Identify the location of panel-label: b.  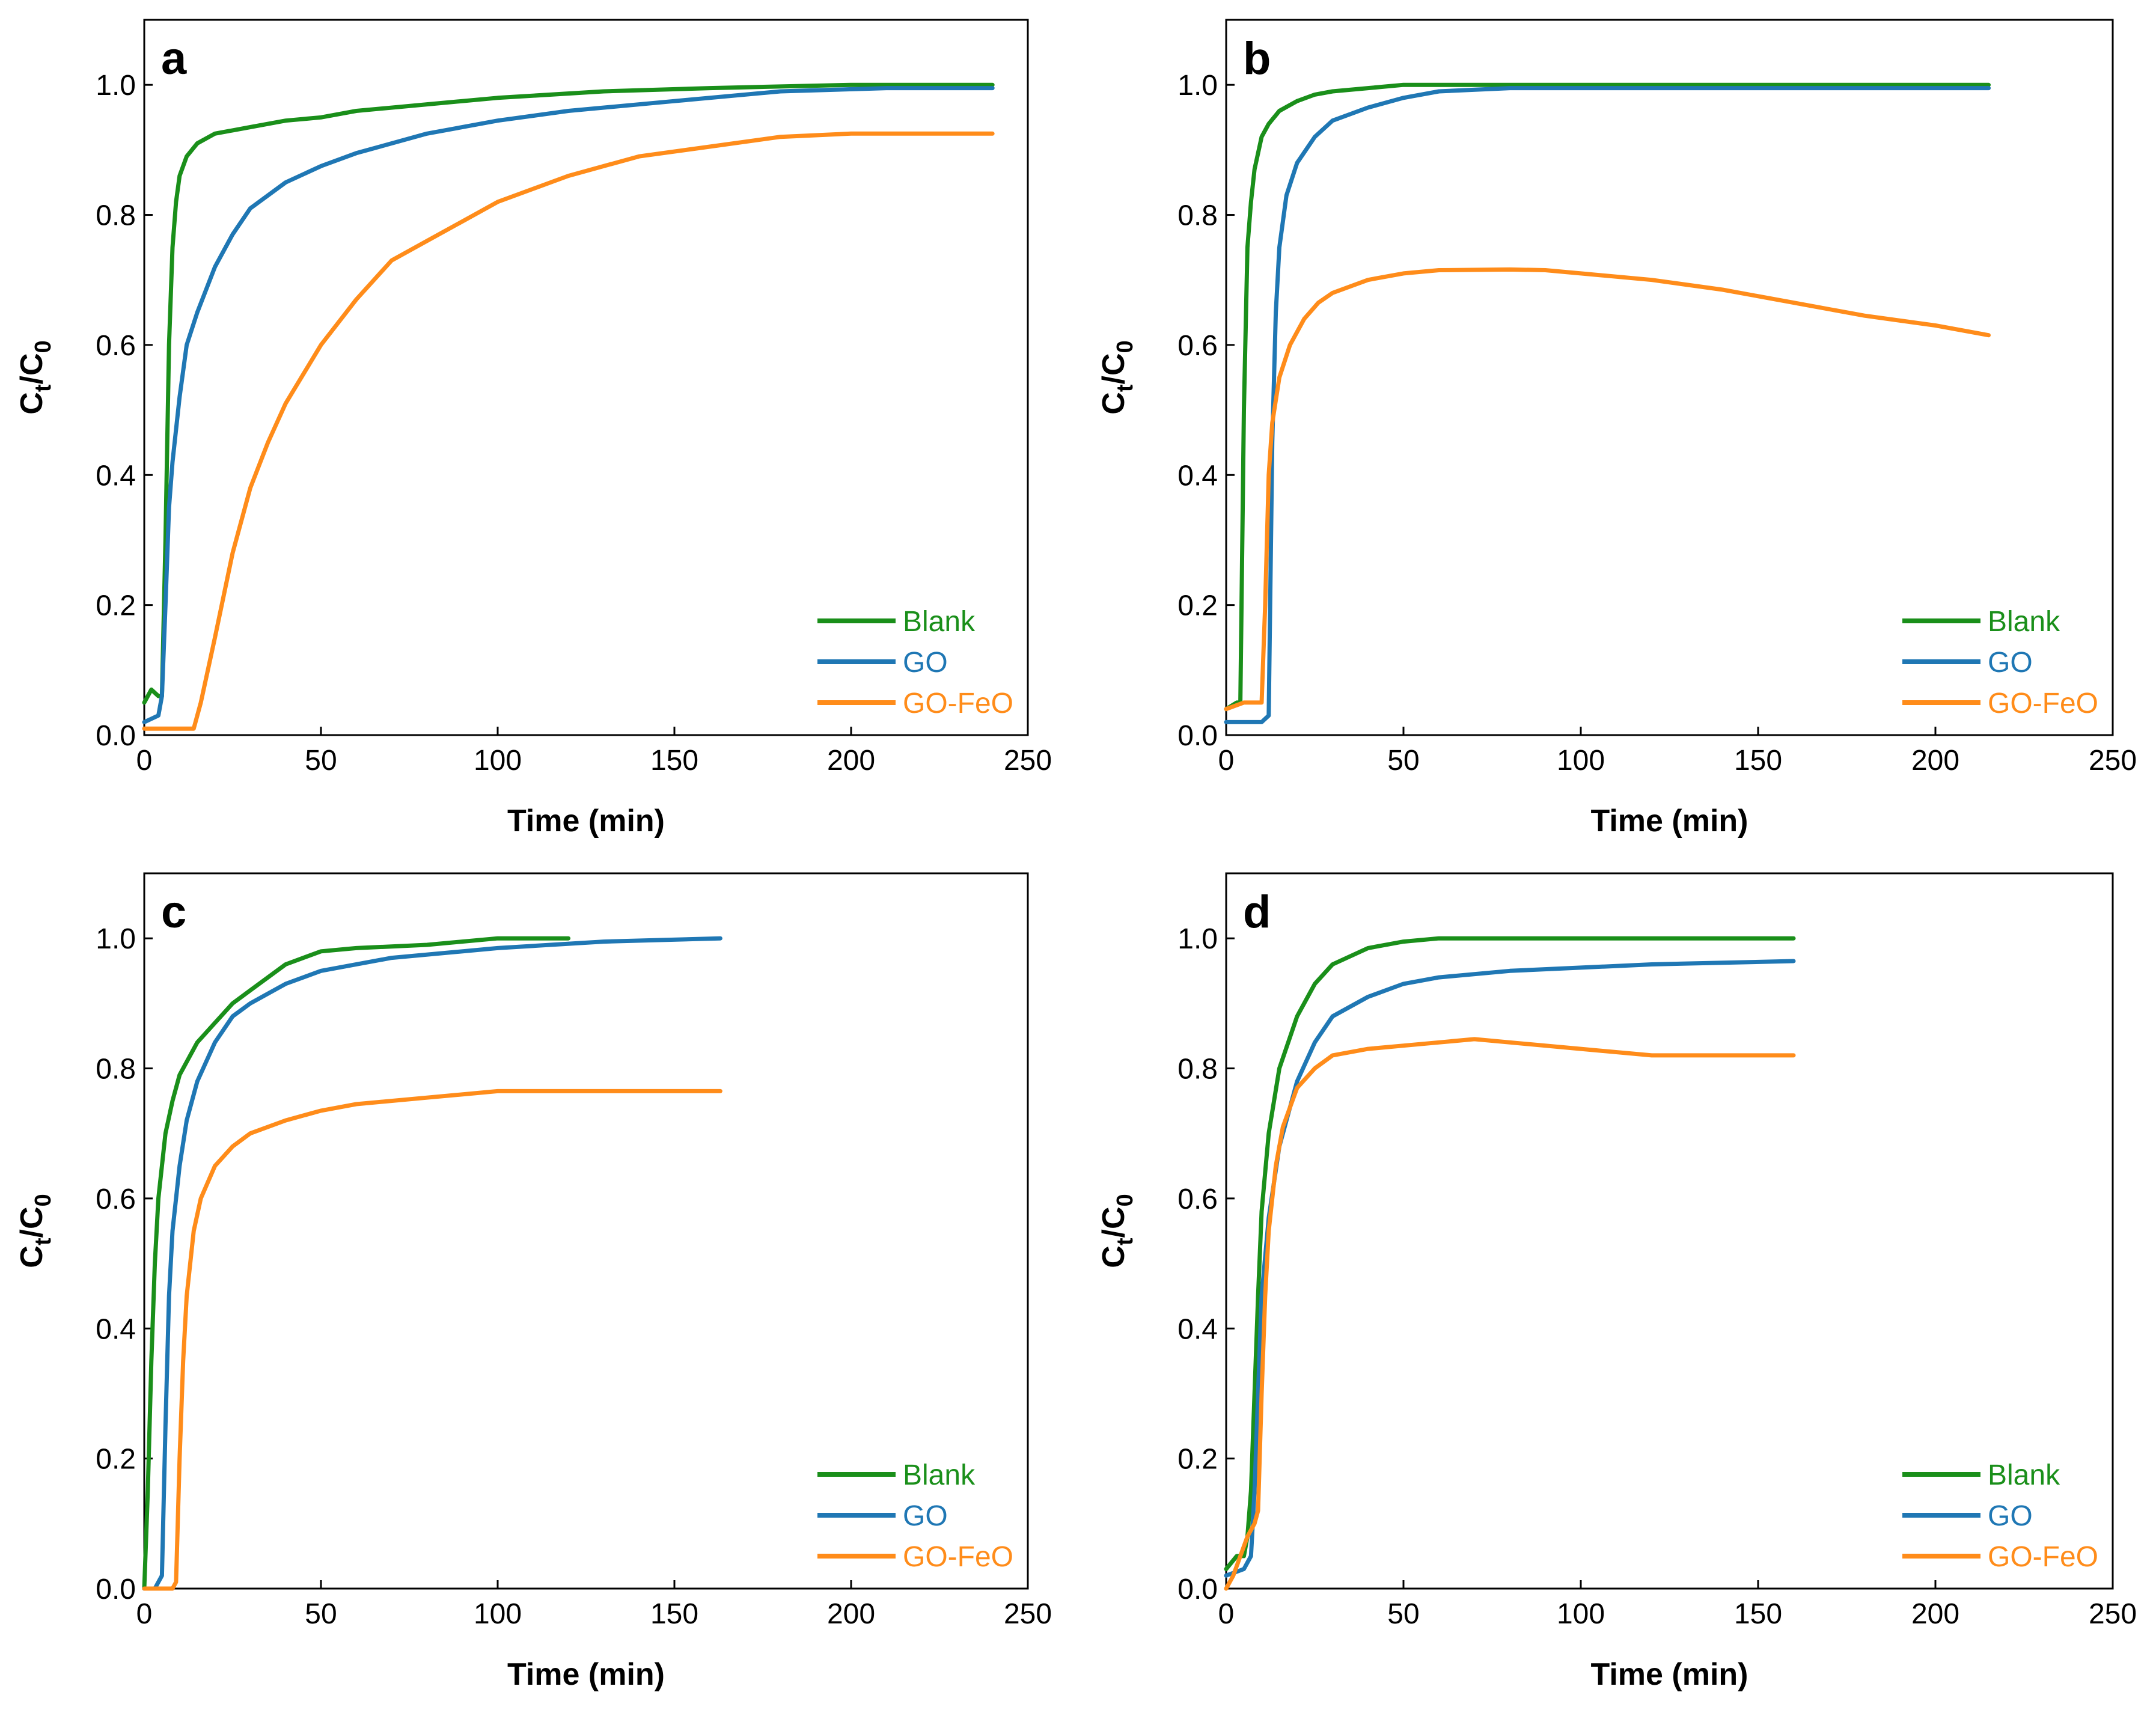
(1257, 59).